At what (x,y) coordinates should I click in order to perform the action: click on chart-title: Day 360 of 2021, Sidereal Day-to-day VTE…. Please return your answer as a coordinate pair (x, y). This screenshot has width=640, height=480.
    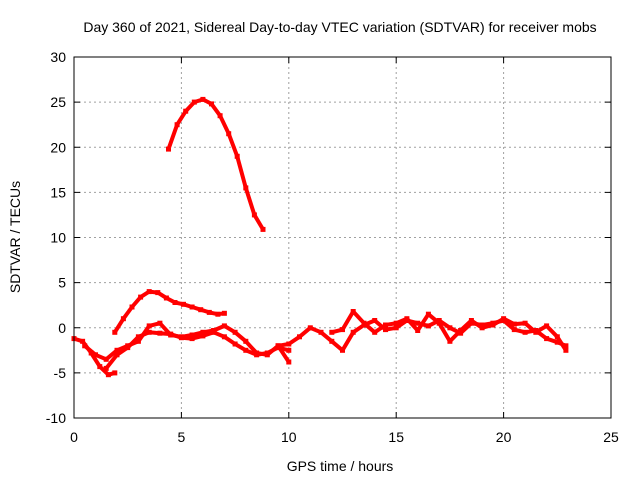
    Looking at the image, I should click on (339, 27).